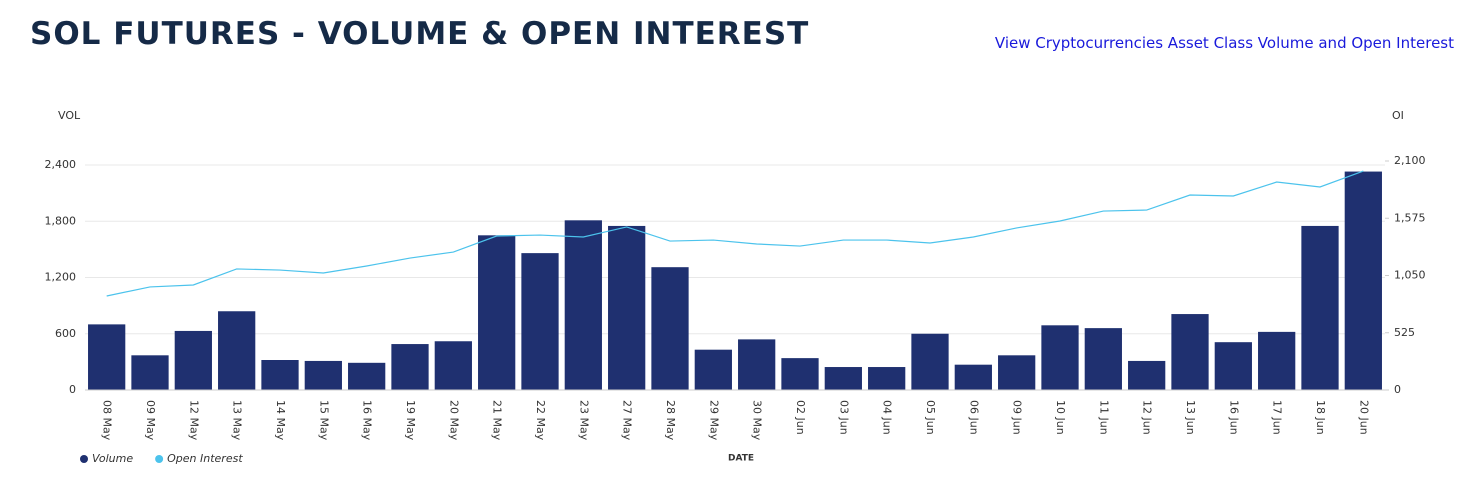 The image size is (1478, 498). I want to click on x-tick-label: 16 May, so click(367, 420).